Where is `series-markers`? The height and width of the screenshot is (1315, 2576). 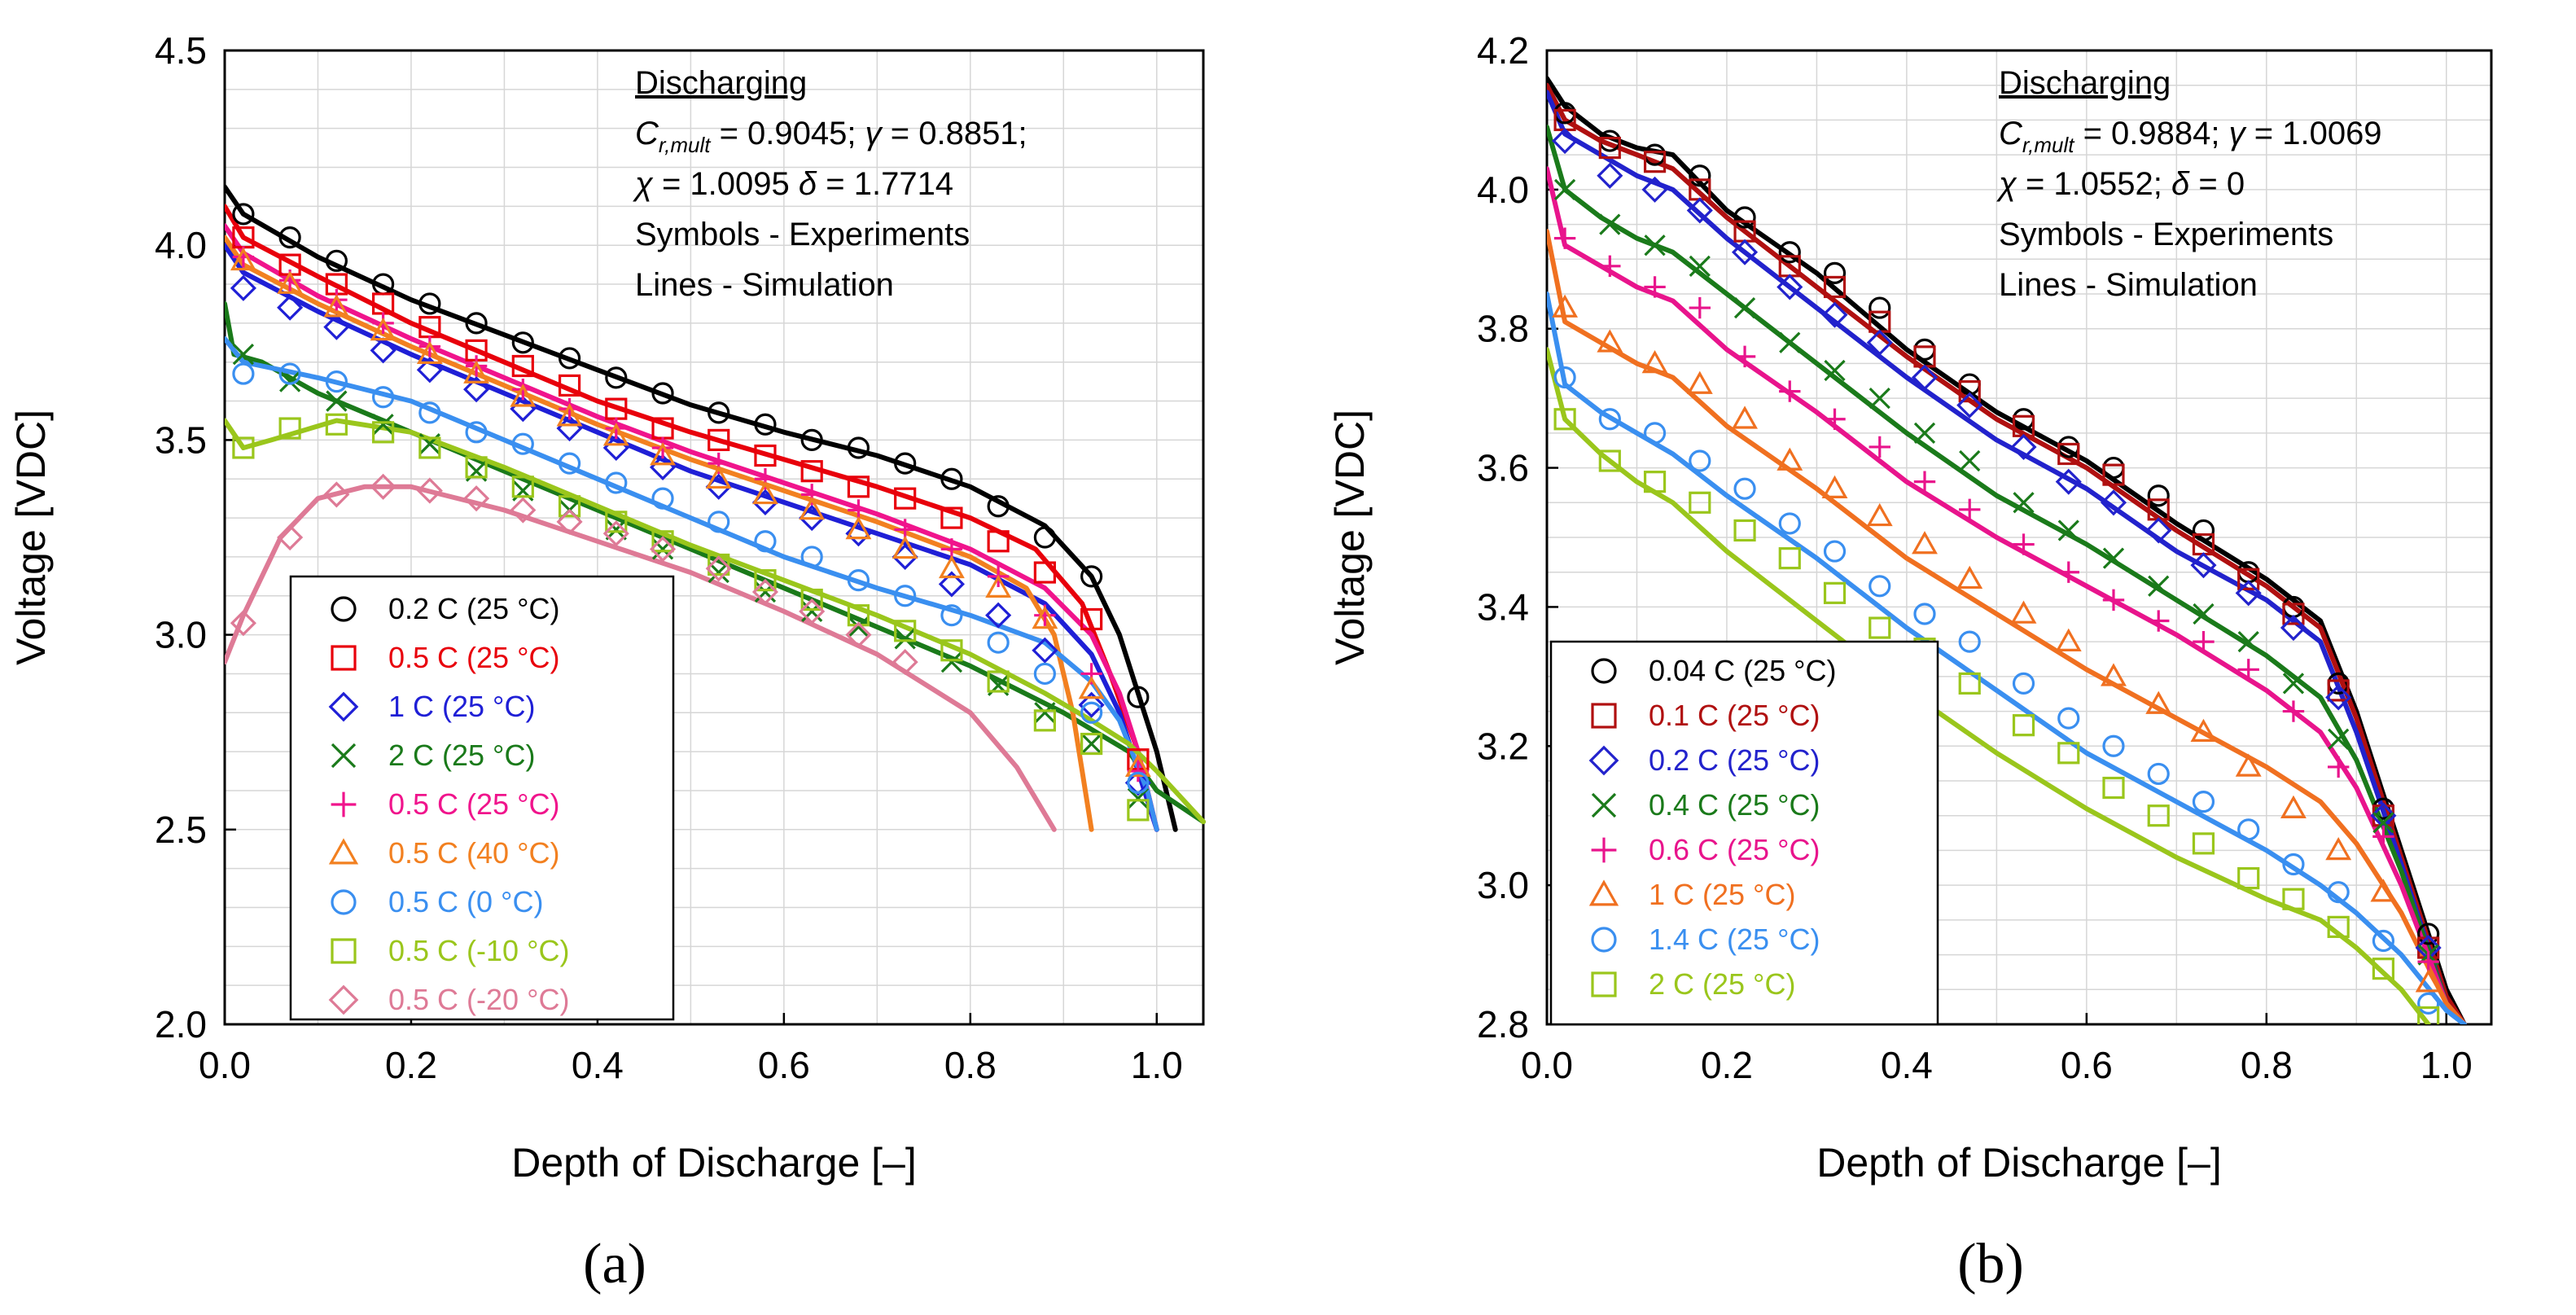
series-markers is located at coordinates (691, 578).